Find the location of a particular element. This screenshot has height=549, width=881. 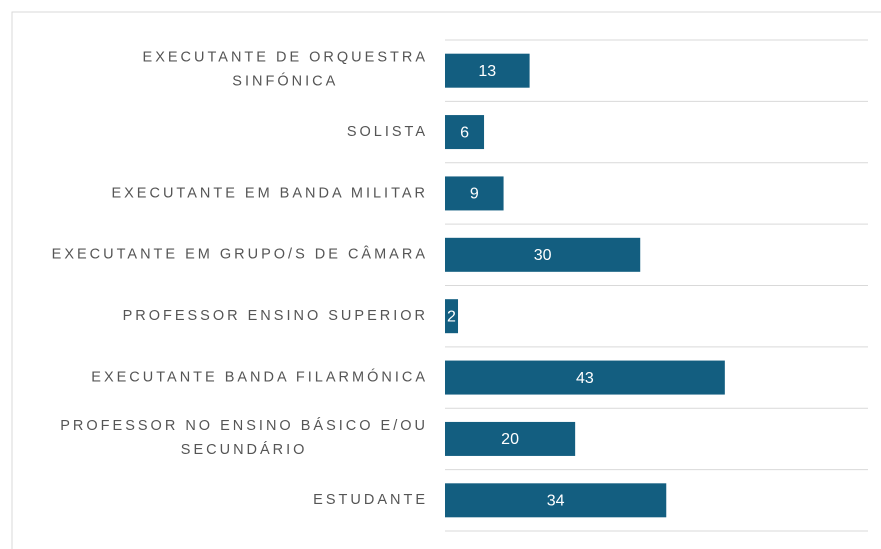

value-label: 34 is located at coordinates (556, 501).